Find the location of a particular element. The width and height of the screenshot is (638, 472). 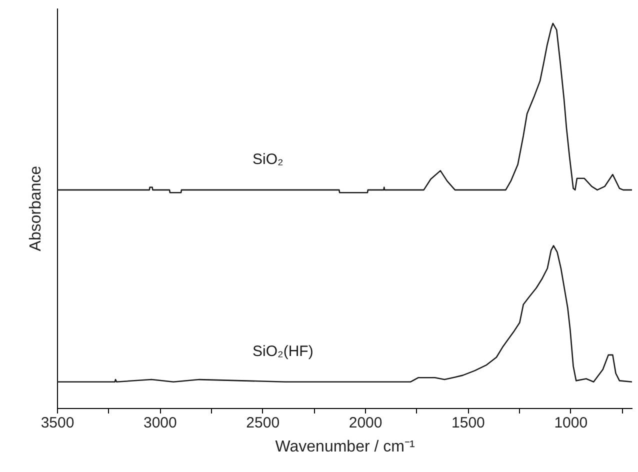

x-tick-label: 1500 is located at coordinates (468, 423).